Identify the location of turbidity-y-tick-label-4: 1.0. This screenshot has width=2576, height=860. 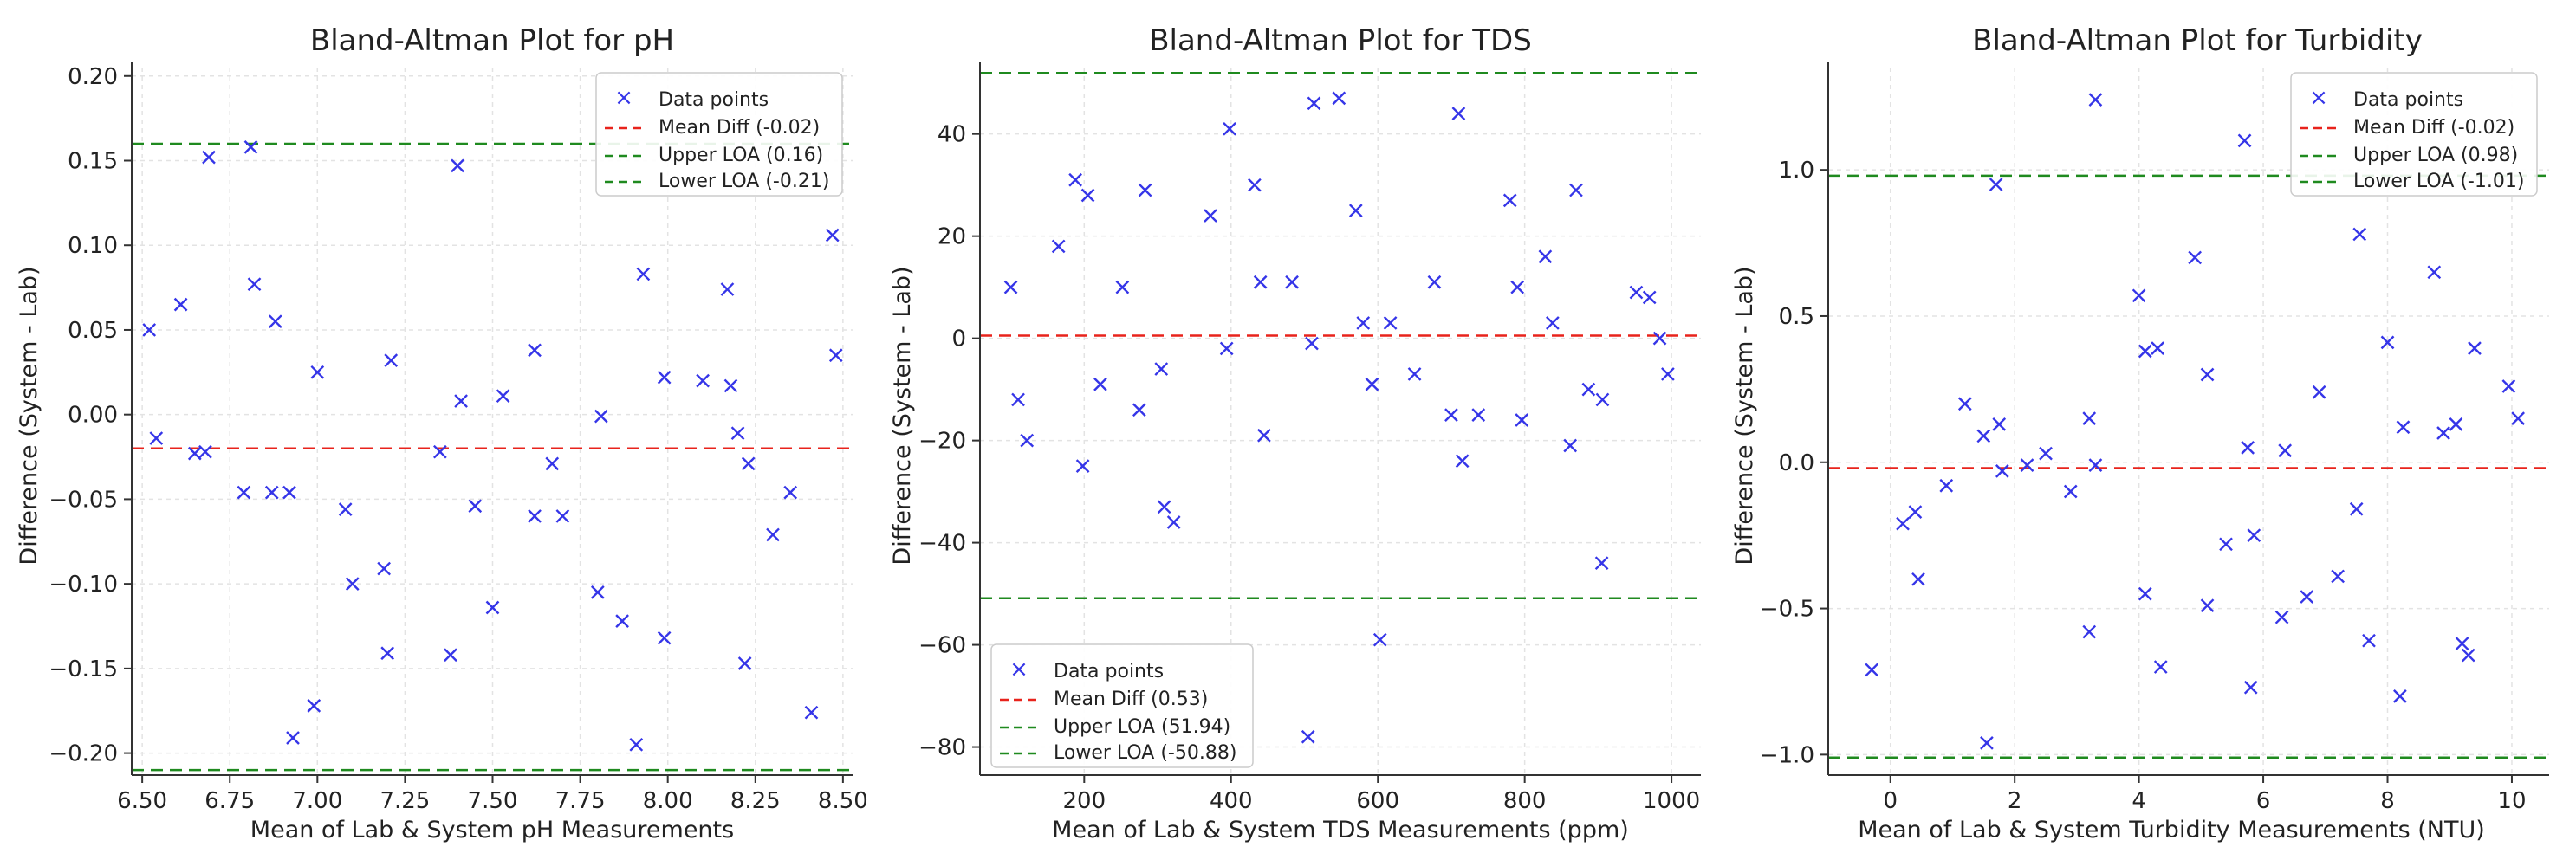
(1796, 171).